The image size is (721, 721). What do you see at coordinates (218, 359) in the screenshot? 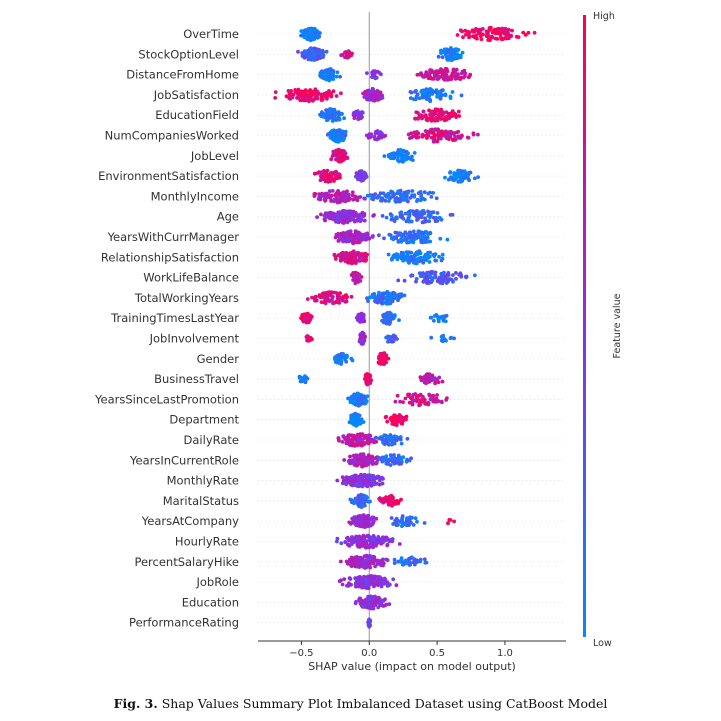
I see `feature-label: Gender` at bounding box center [218, 359].